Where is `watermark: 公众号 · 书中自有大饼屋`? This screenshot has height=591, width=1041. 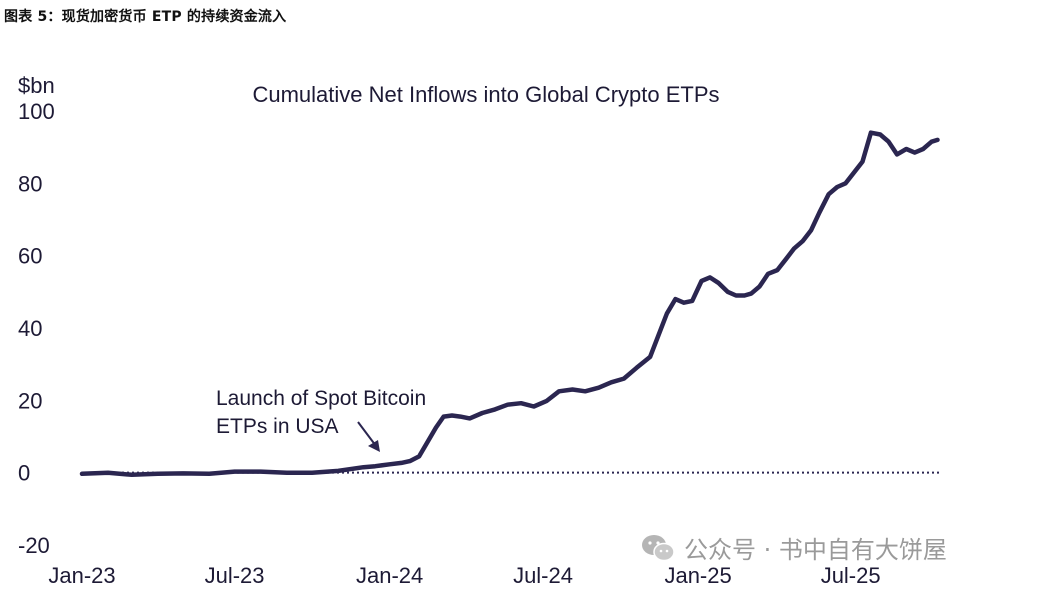
watermark: 公众号 · 书中自有大饼屋 is located at coordinates (793, 547).